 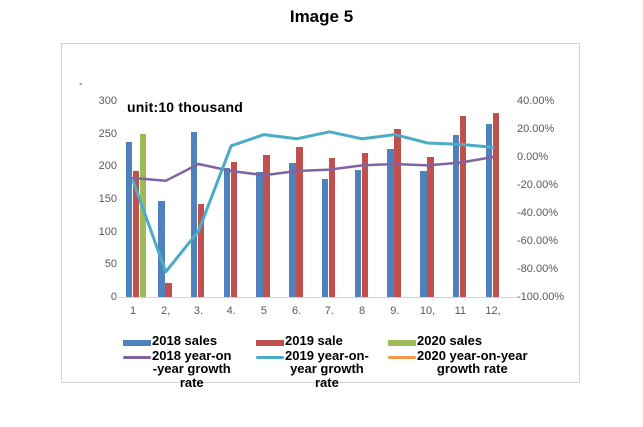 What do you see at coordinates (107, 199) in the screenshot?
I see `left-axis-tick: 150` at bounding box center [107, 199].